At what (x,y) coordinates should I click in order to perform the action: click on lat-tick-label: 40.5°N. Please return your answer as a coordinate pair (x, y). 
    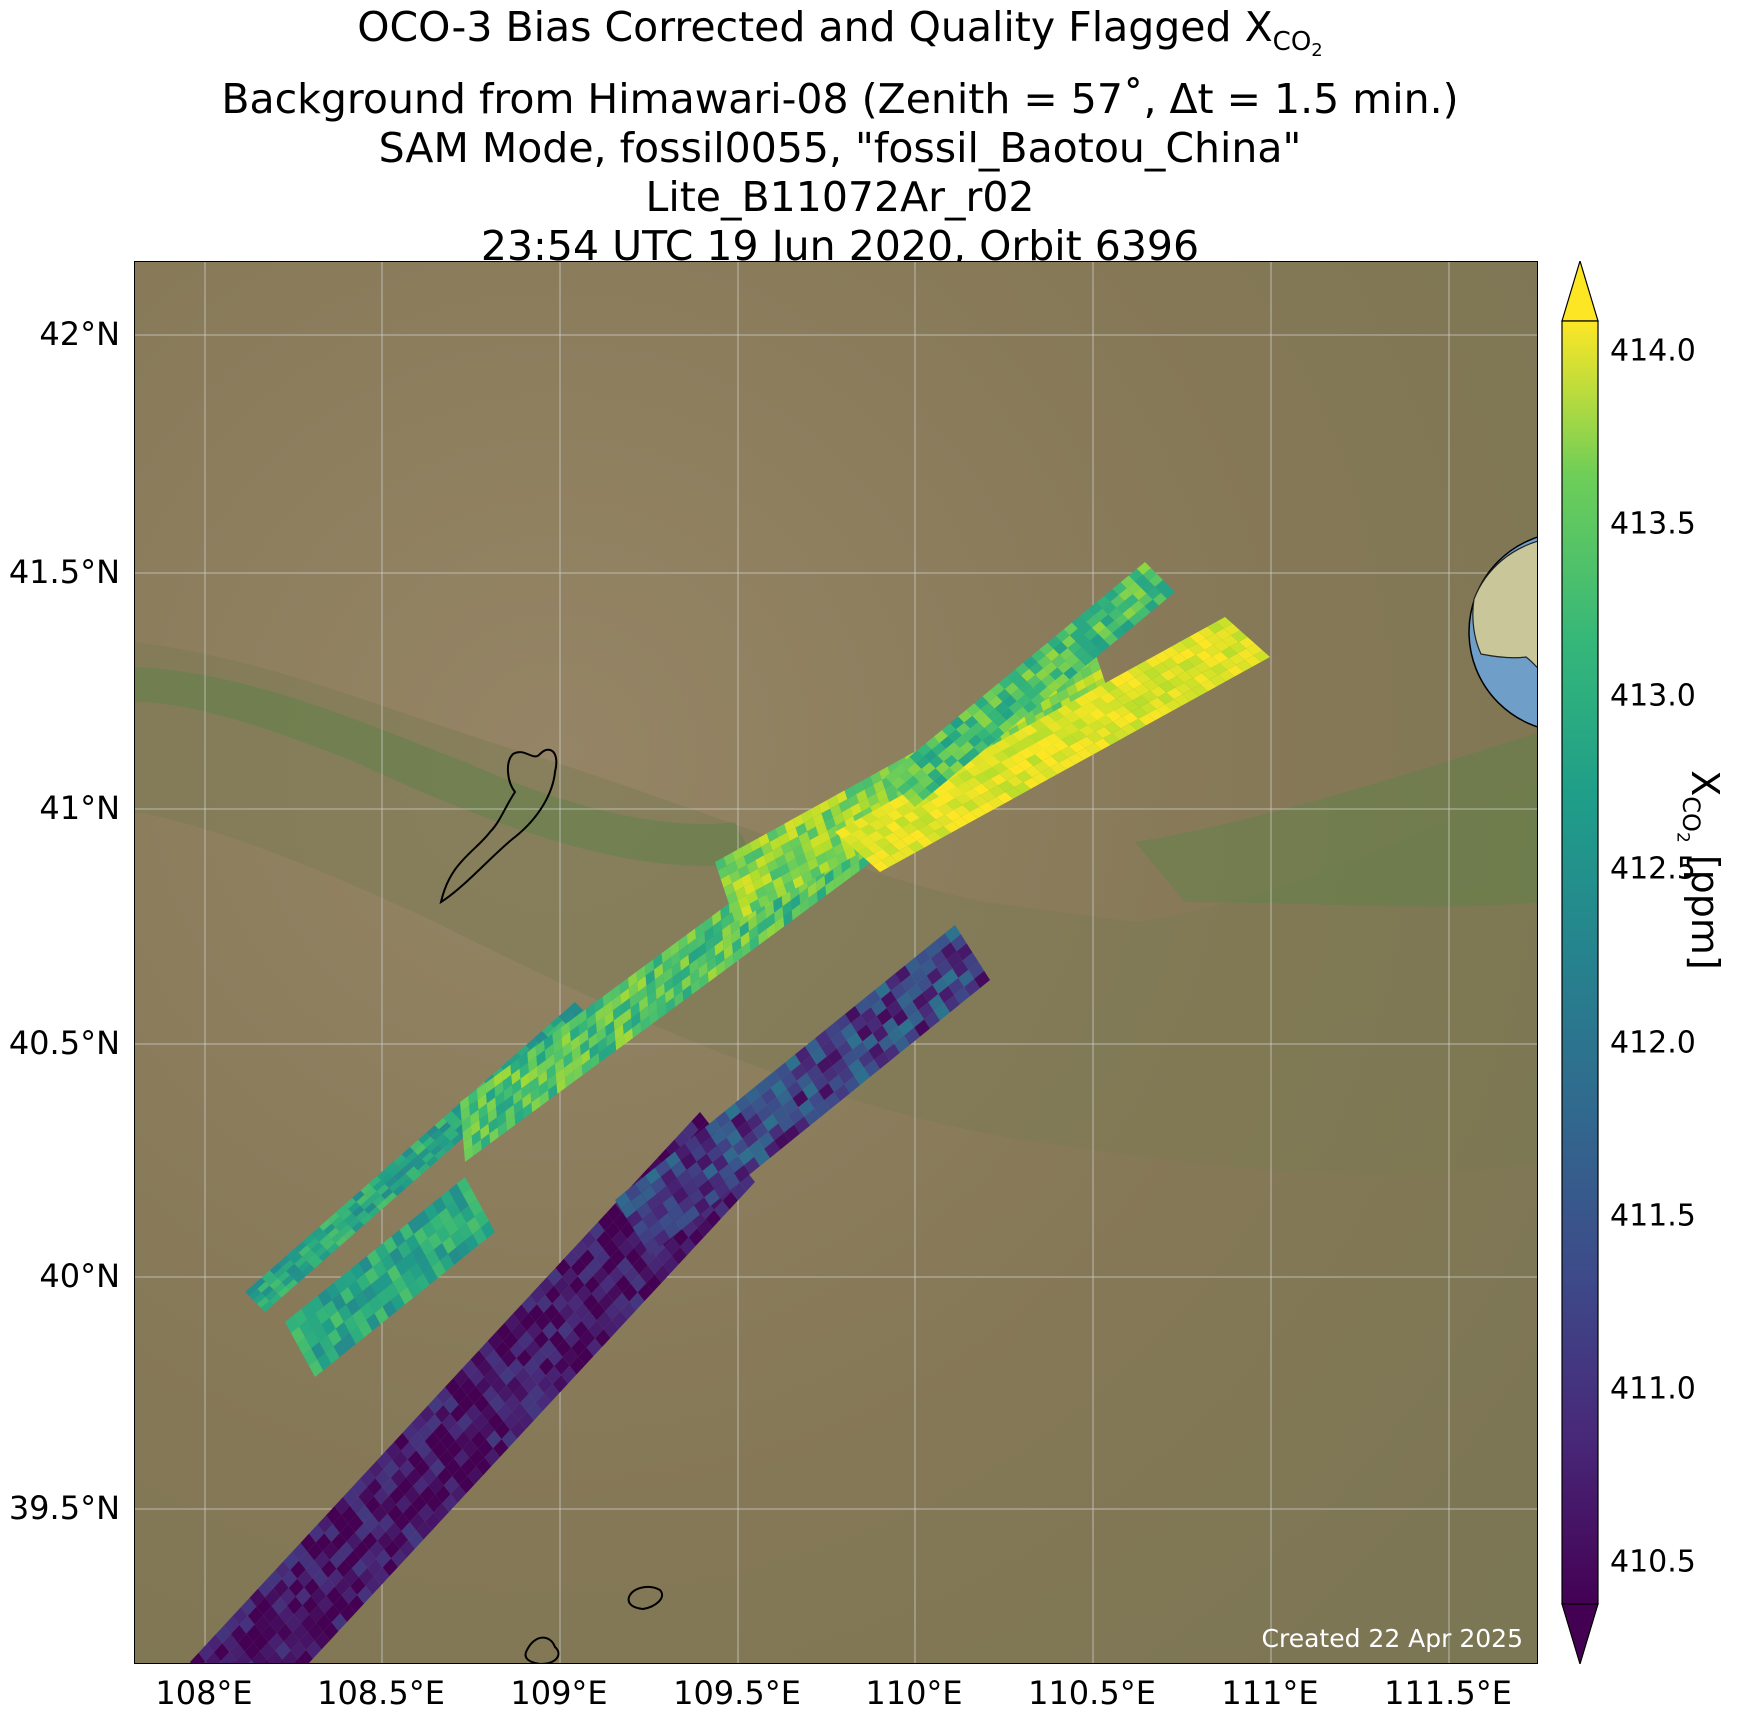
    Looking at the image, I should click on (64, 1043).